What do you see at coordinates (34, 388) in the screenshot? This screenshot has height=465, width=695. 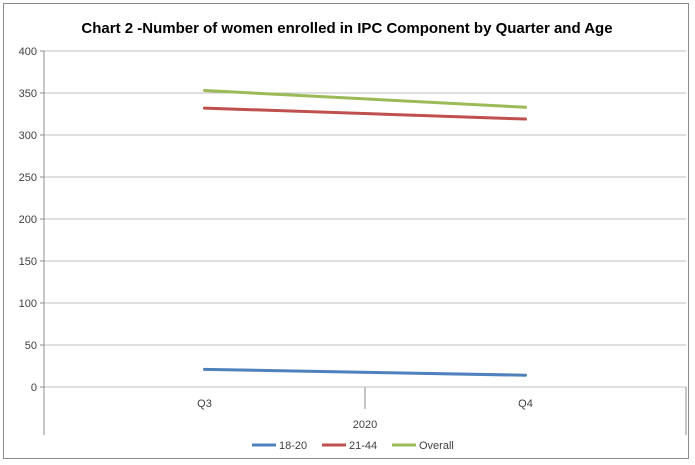 I see `y-tick-label: 0` at bounding box center [34, 388].